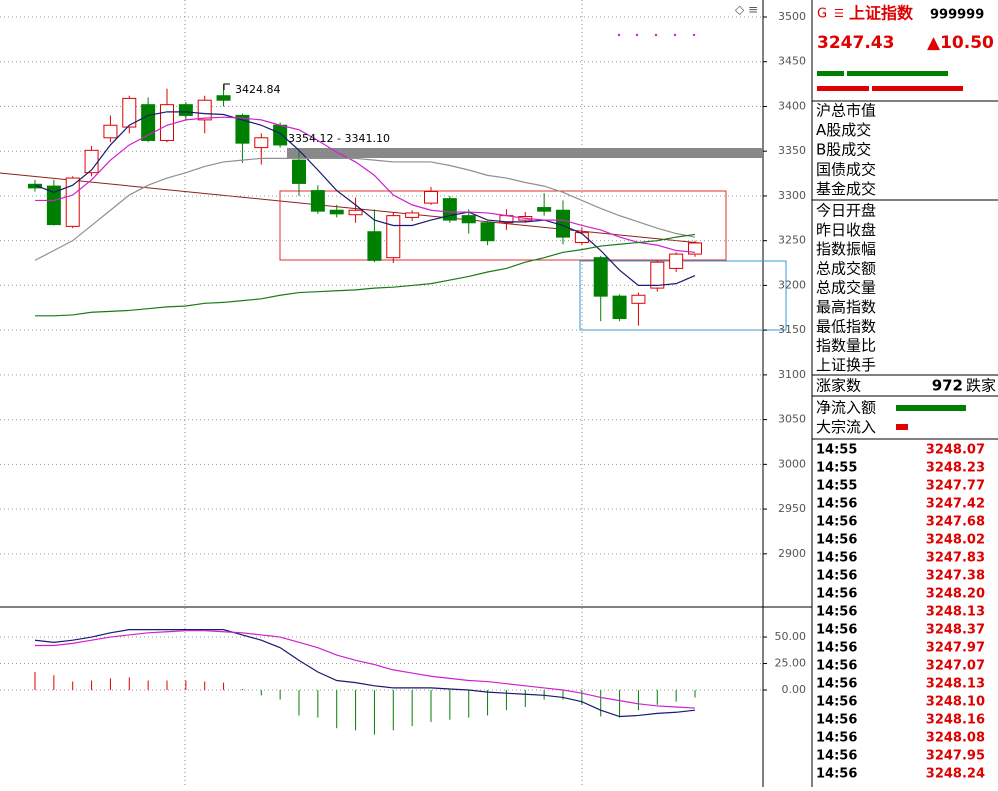  I want to click on tick-price: 3247.97, so click(955, 648).